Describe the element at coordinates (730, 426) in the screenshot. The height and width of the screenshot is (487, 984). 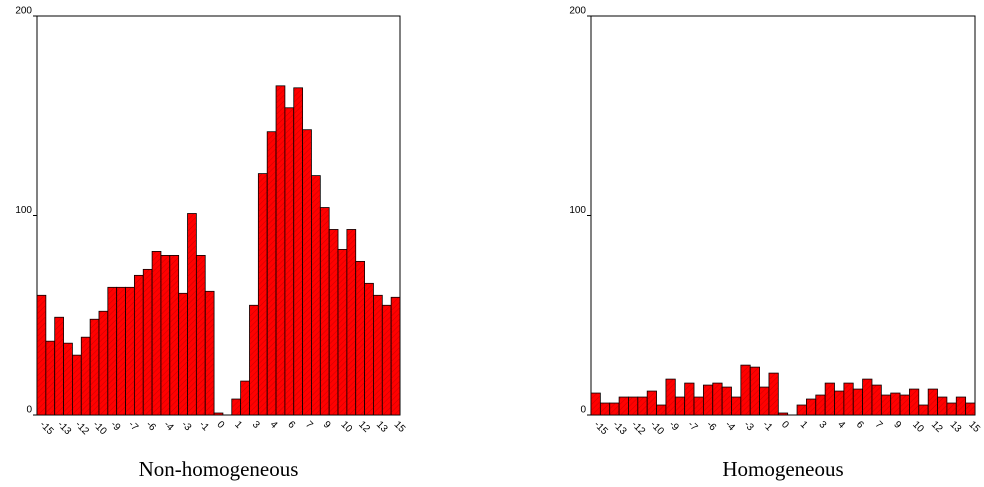
I see `x-tick-label: -4` at that location.